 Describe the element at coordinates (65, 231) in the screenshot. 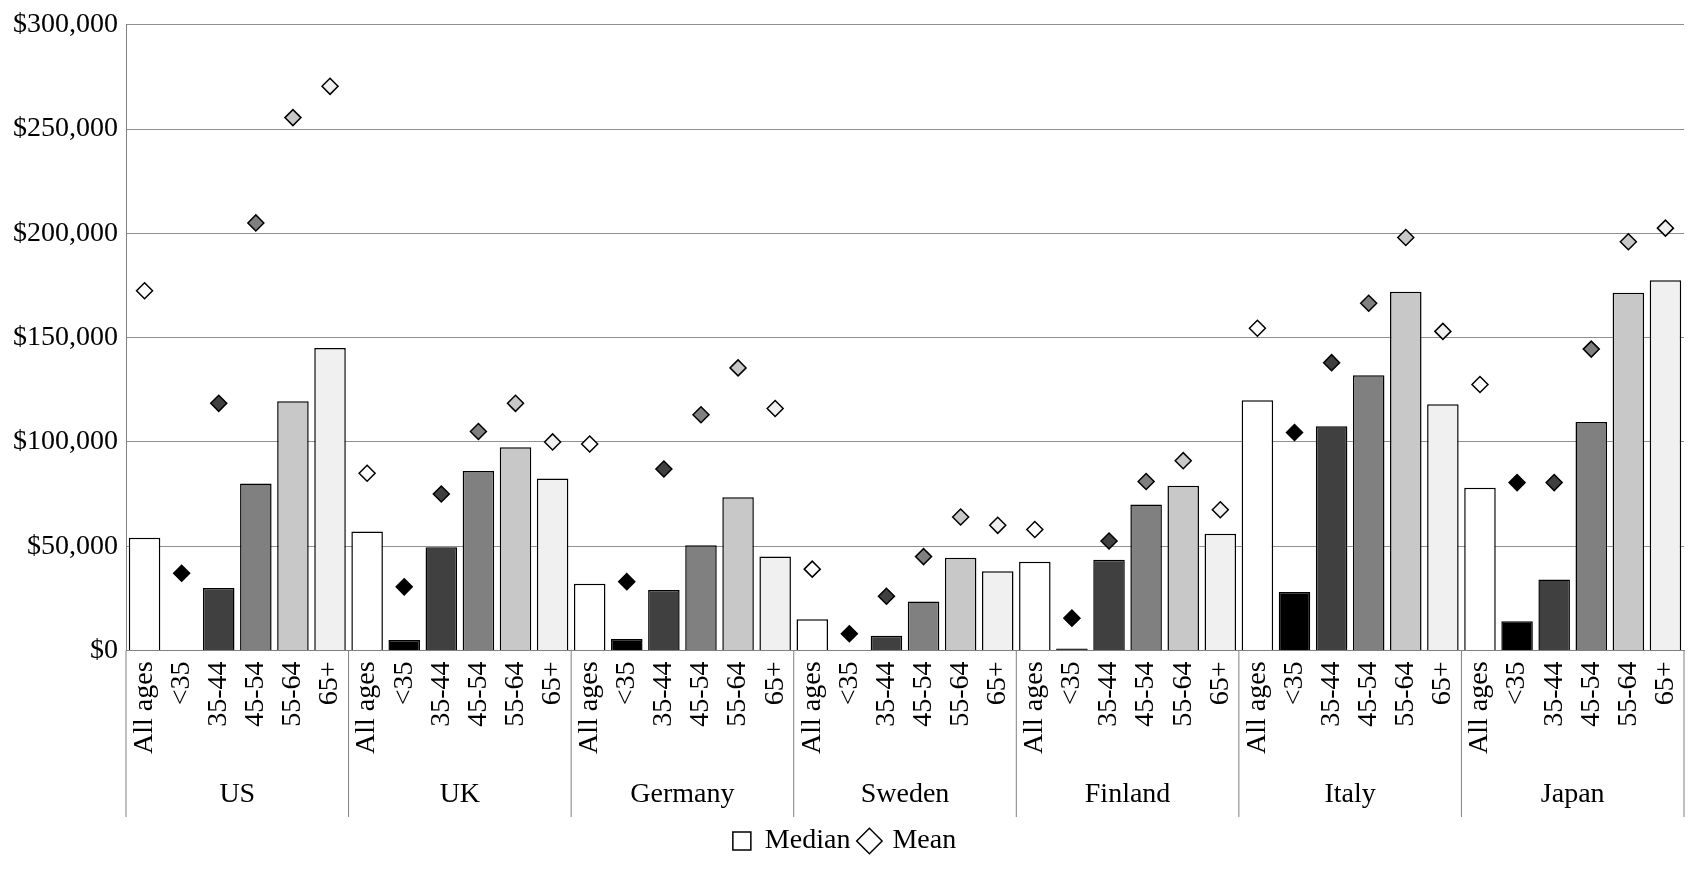

I see `y-tick-label: $200,000` at that location.